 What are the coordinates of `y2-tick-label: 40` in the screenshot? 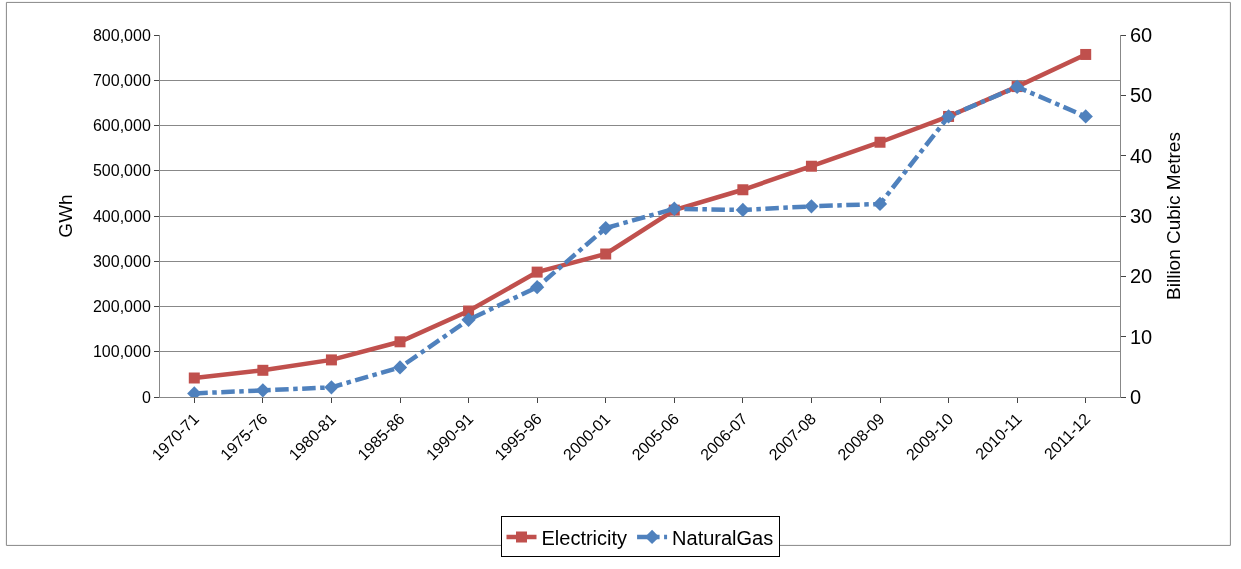 It's located at (1141, 155).